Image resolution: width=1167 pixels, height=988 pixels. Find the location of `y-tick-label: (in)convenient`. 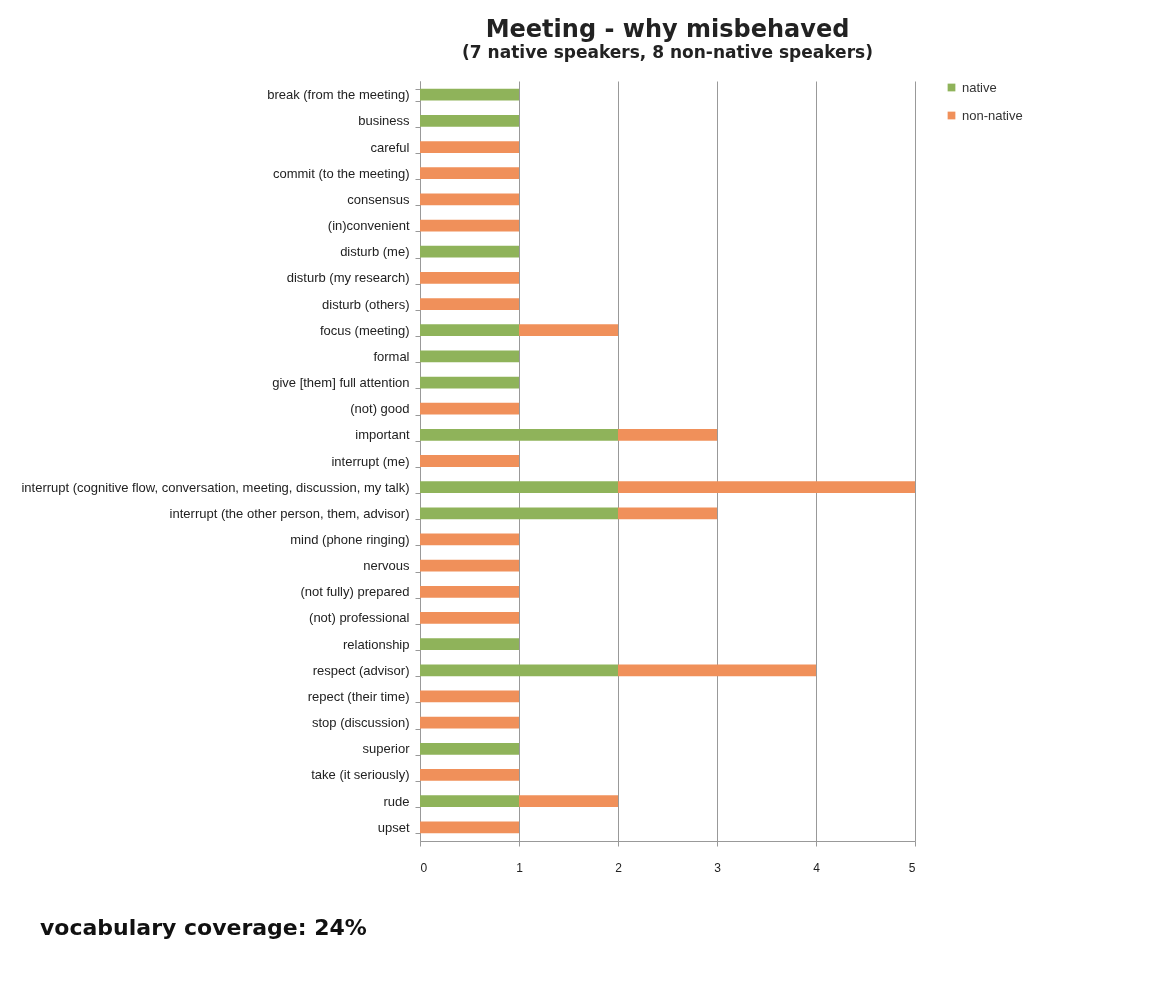

y-tick-label: (in)convenient is located at coordinates (368, 226).